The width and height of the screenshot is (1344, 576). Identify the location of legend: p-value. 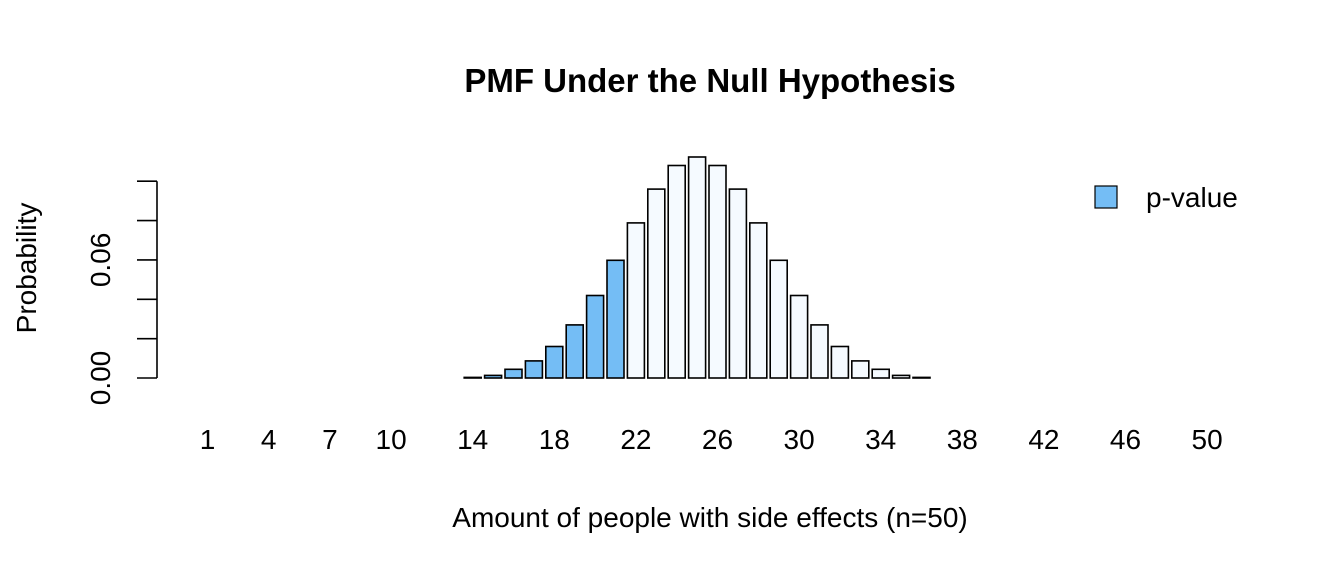
(1166, 197).